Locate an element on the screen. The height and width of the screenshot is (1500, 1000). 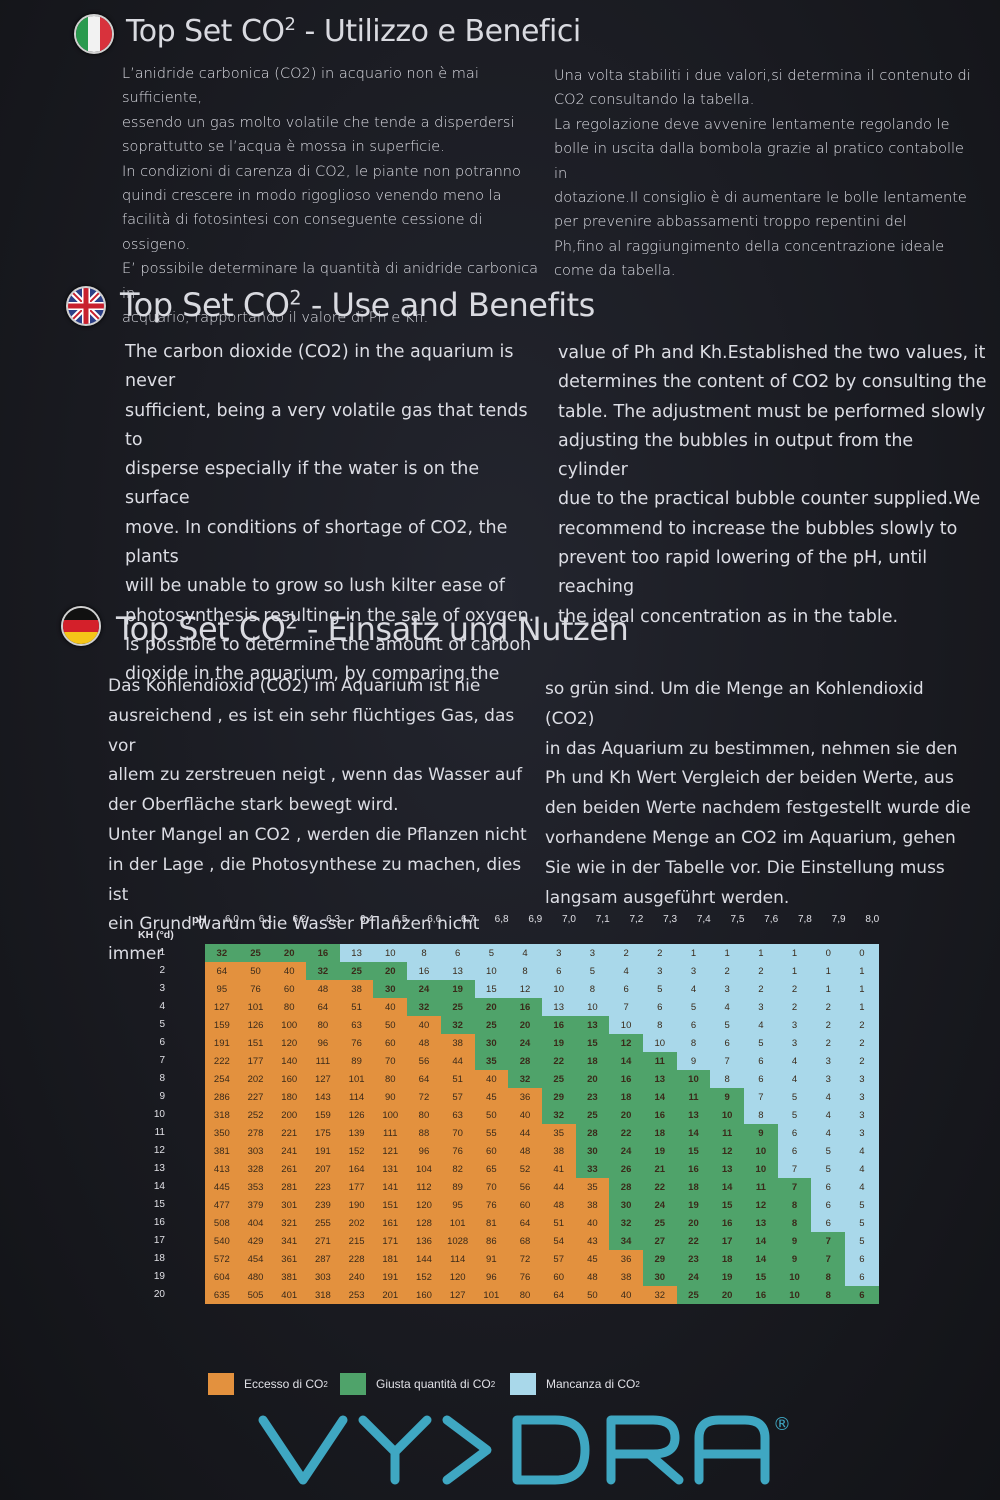
table-cell: 303 is located at coordinates (255, 1151).